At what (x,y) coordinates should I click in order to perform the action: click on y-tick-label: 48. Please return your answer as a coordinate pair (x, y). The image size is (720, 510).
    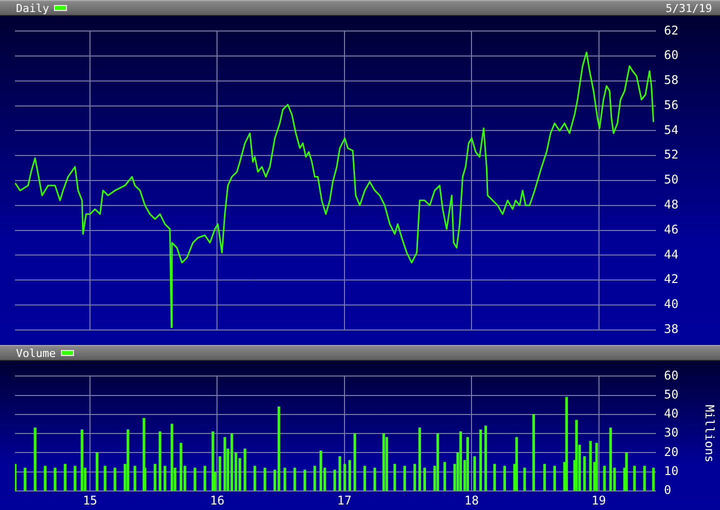
    Looking at the image, I should click on (671, 205).